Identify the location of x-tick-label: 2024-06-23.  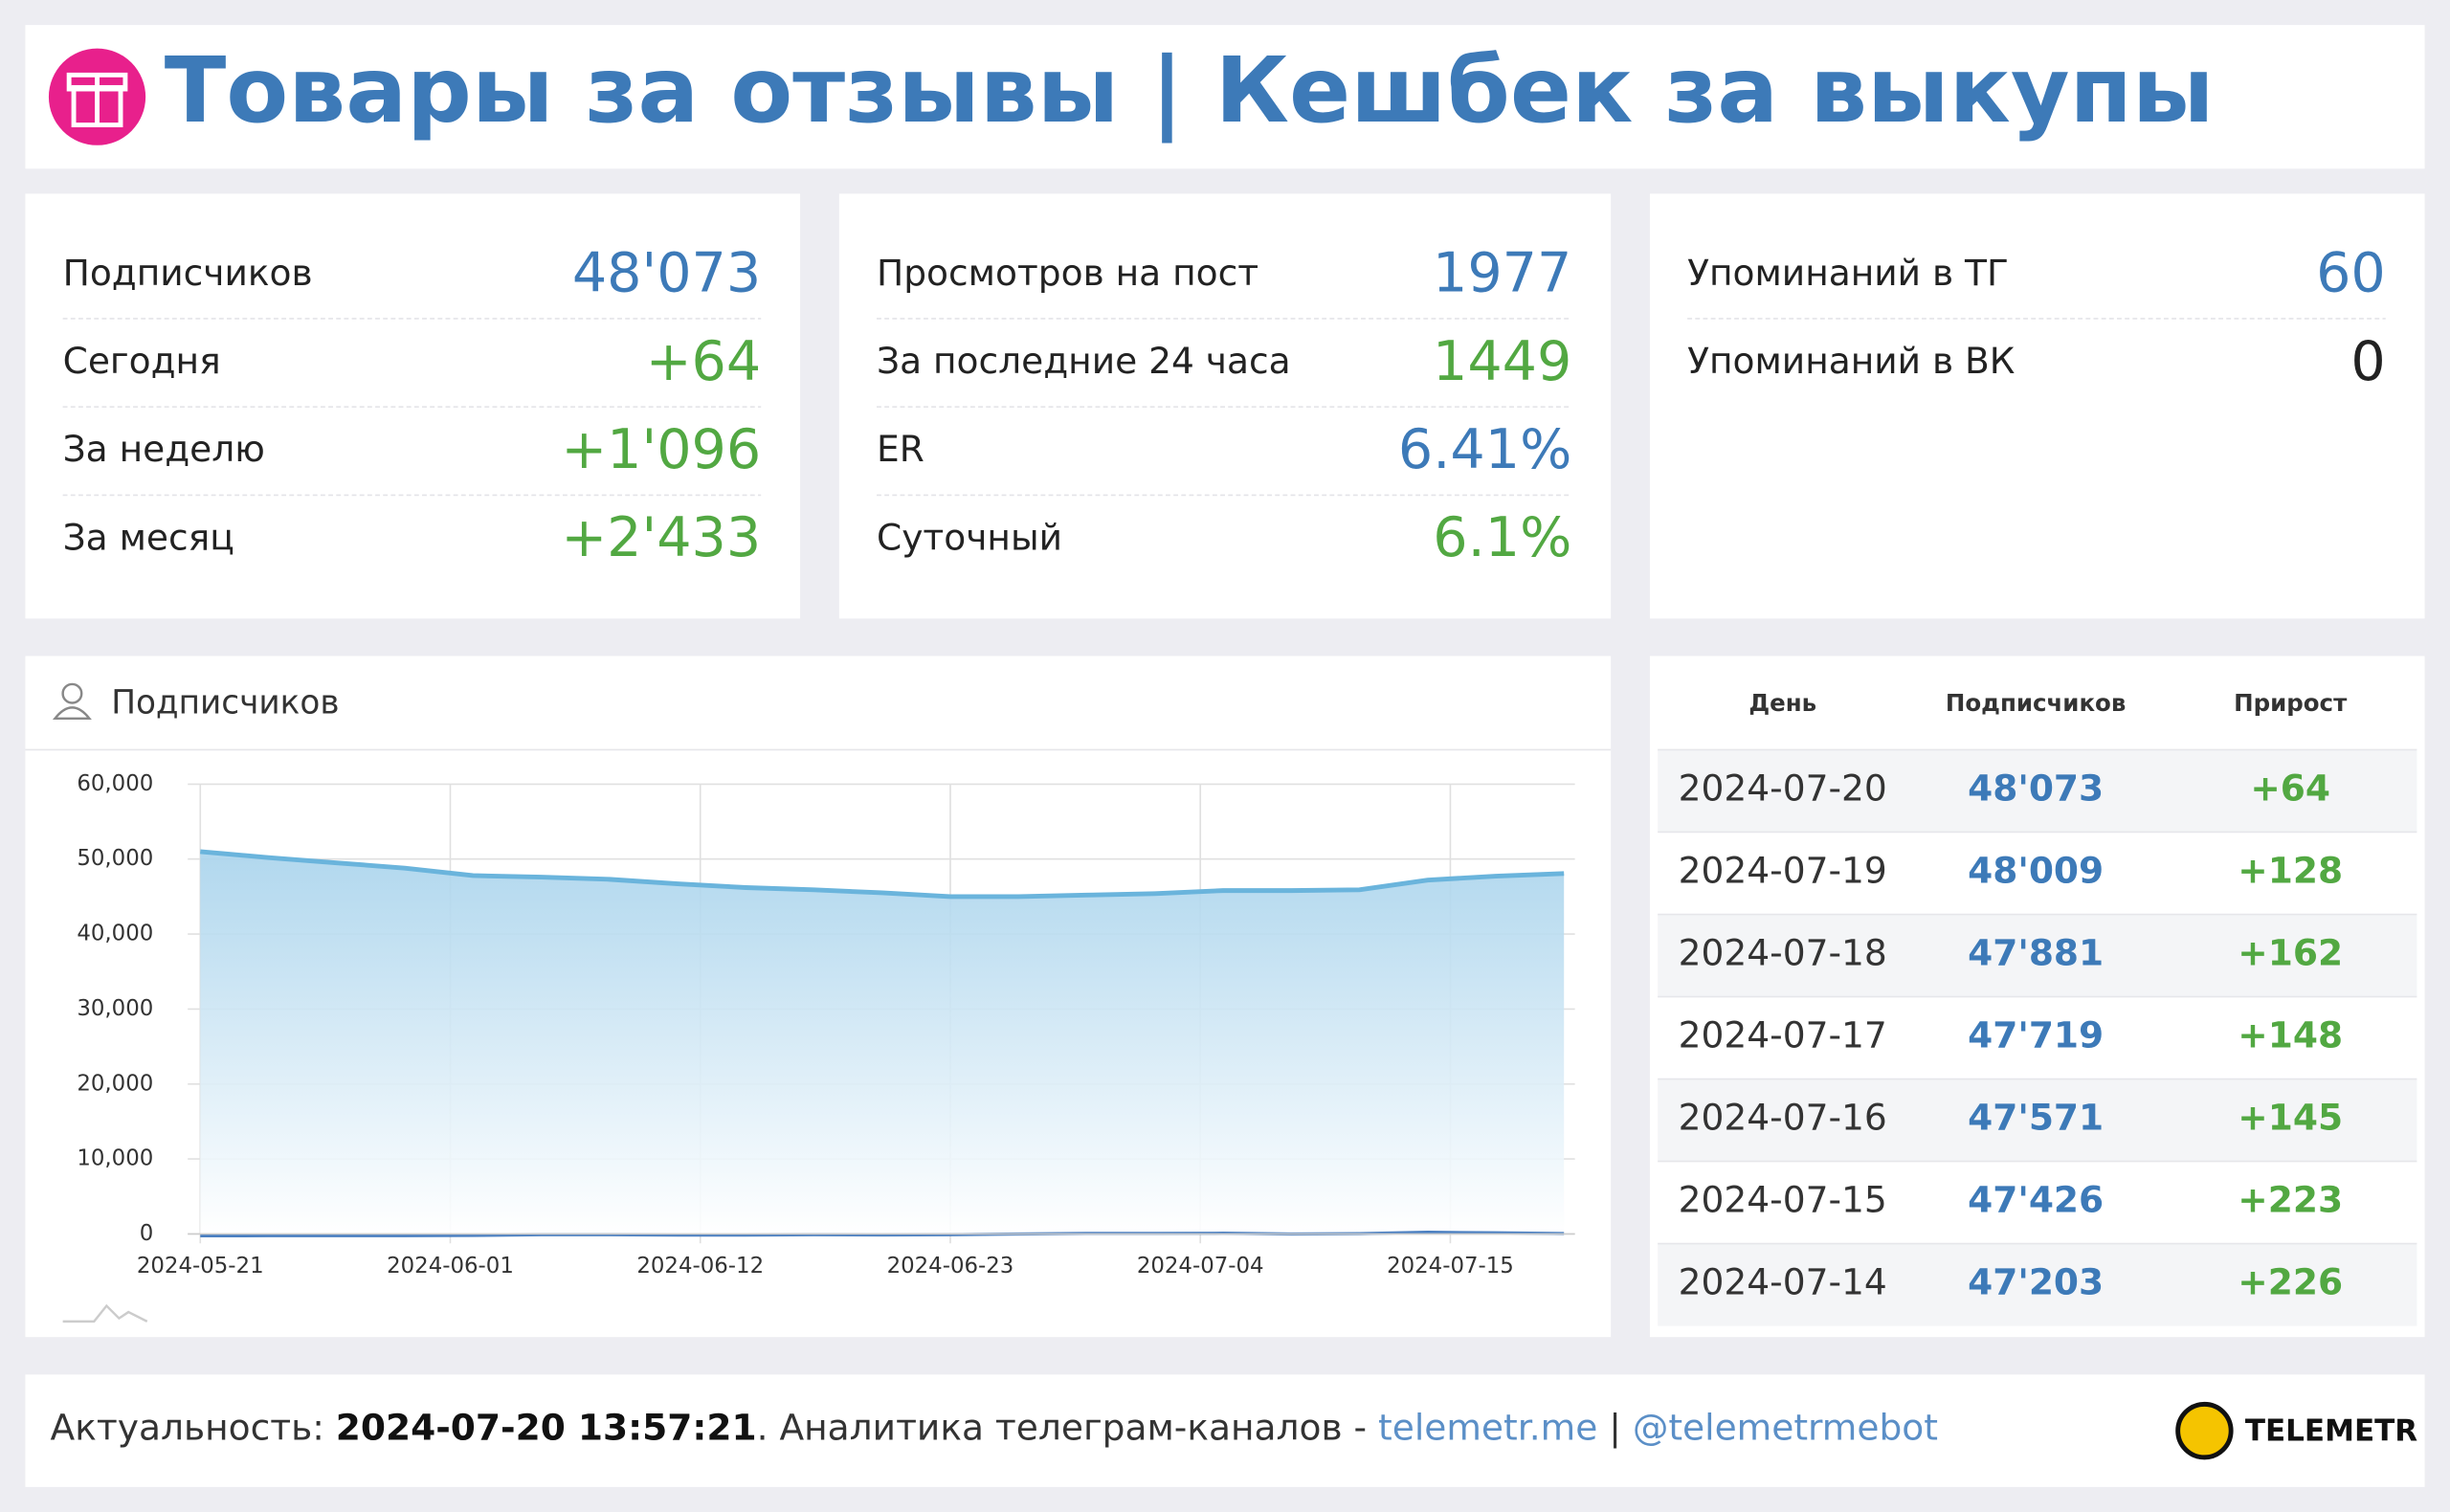
(951, 1266).